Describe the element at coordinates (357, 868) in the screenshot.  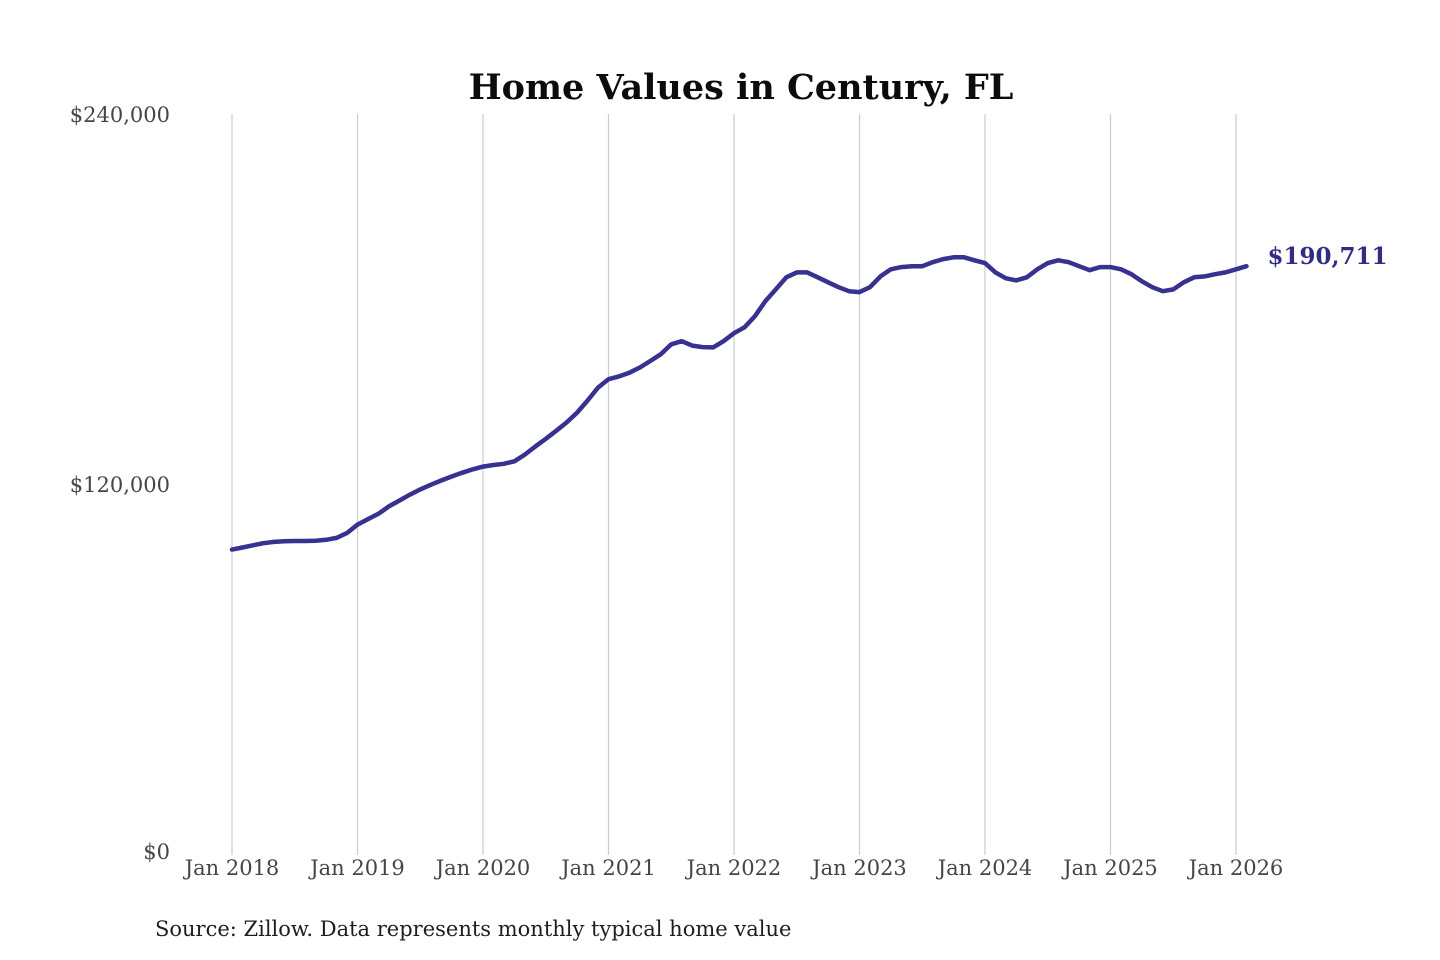
I see `x-tick-label: Jan 2019` at that location.